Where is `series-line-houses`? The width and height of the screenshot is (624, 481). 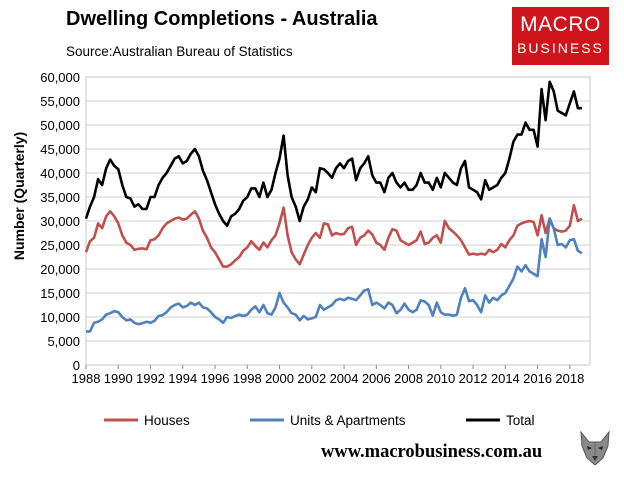 series-line-houses is located at coordinates (333, 235).